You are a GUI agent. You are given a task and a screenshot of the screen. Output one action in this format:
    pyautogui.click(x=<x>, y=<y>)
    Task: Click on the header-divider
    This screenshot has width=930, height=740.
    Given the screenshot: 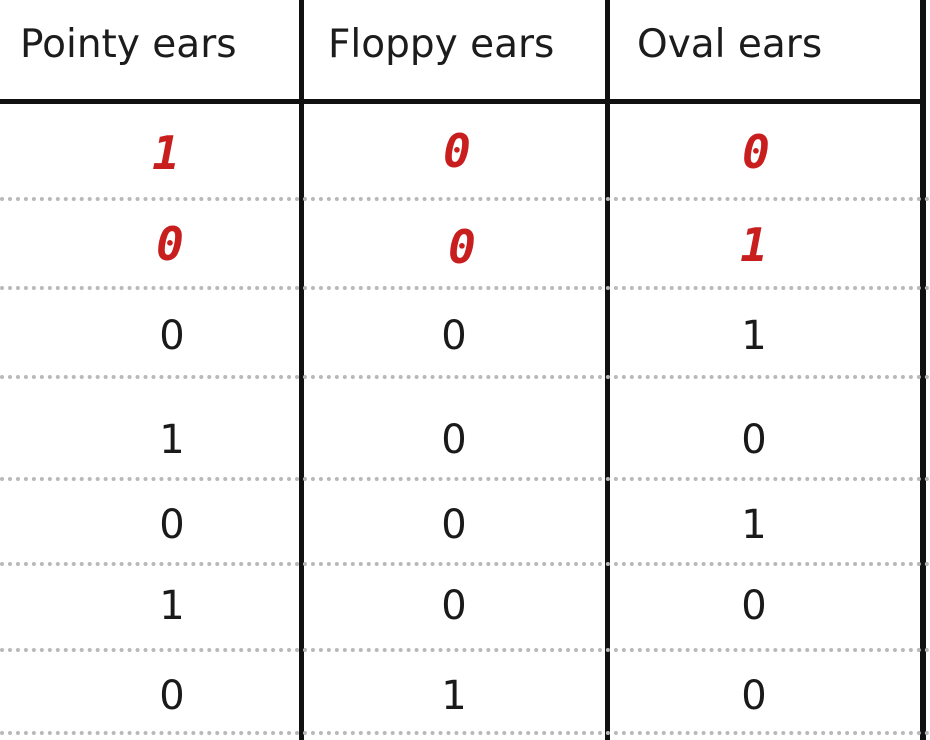 What is the action you would take?
    pyautogui.click(x=463, y=101)
    